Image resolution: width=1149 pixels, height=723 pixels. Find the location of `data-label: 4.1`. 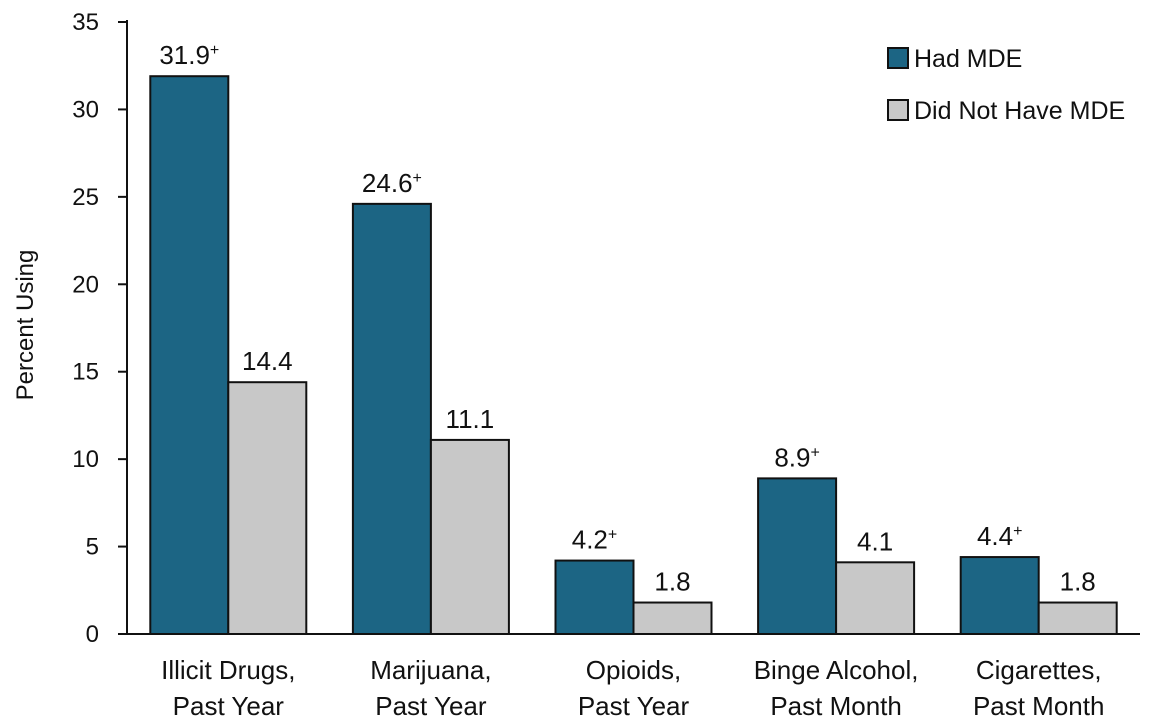

data-label: 4.1 is located at coordinates (875, 541).